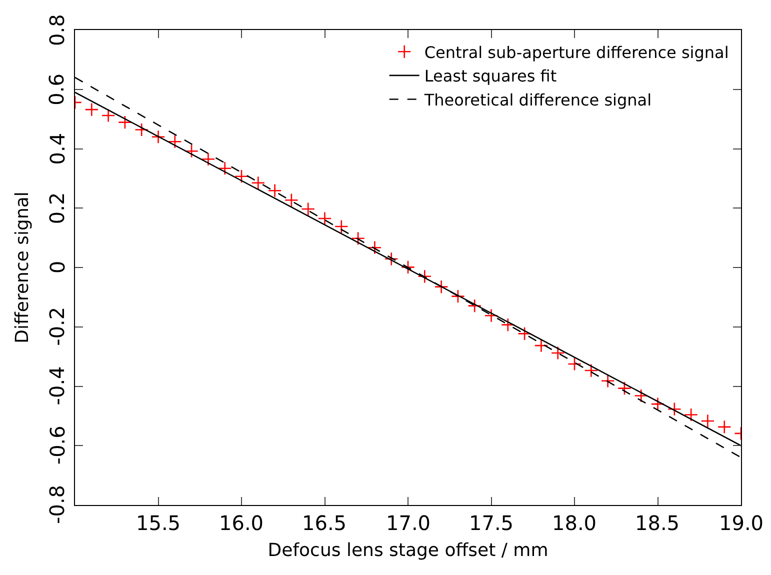  I want to click on x-tick-label: 18.0, so click(574, 523).